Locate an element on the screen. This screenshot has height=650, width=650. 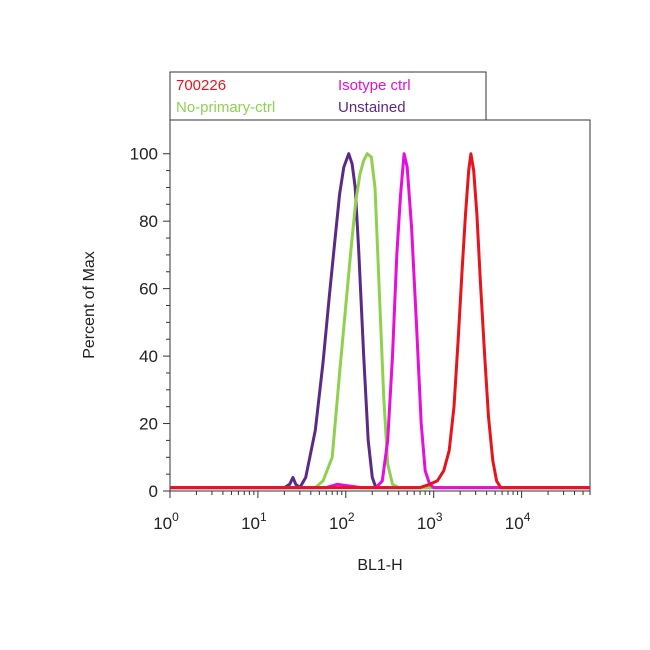
y-axis: 0 20 40 60 80 100 is located at coordinates (150, 323).